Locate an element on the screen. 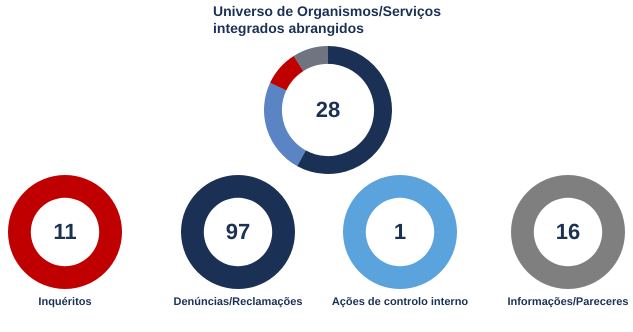 The image size is (633, 332). text: Informações/Pareceres is located at coordinates (568, 302).